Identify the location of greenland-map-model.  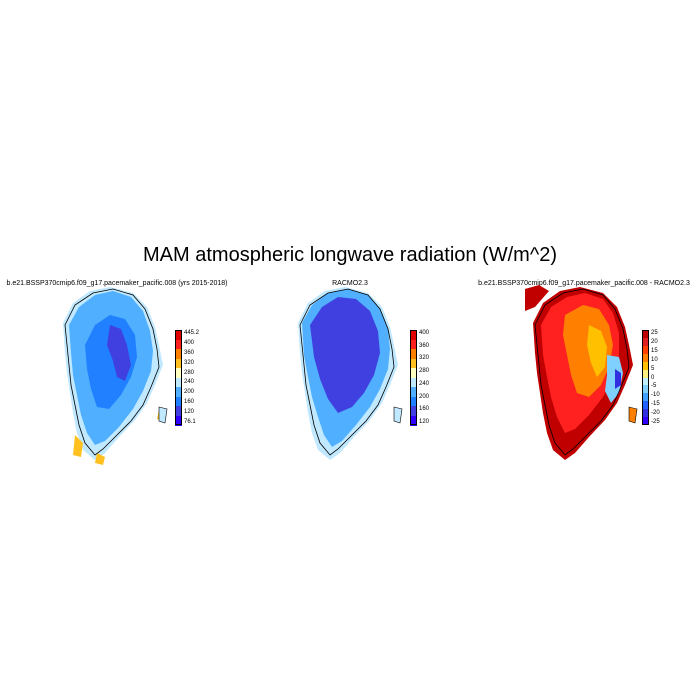
(115, 376).